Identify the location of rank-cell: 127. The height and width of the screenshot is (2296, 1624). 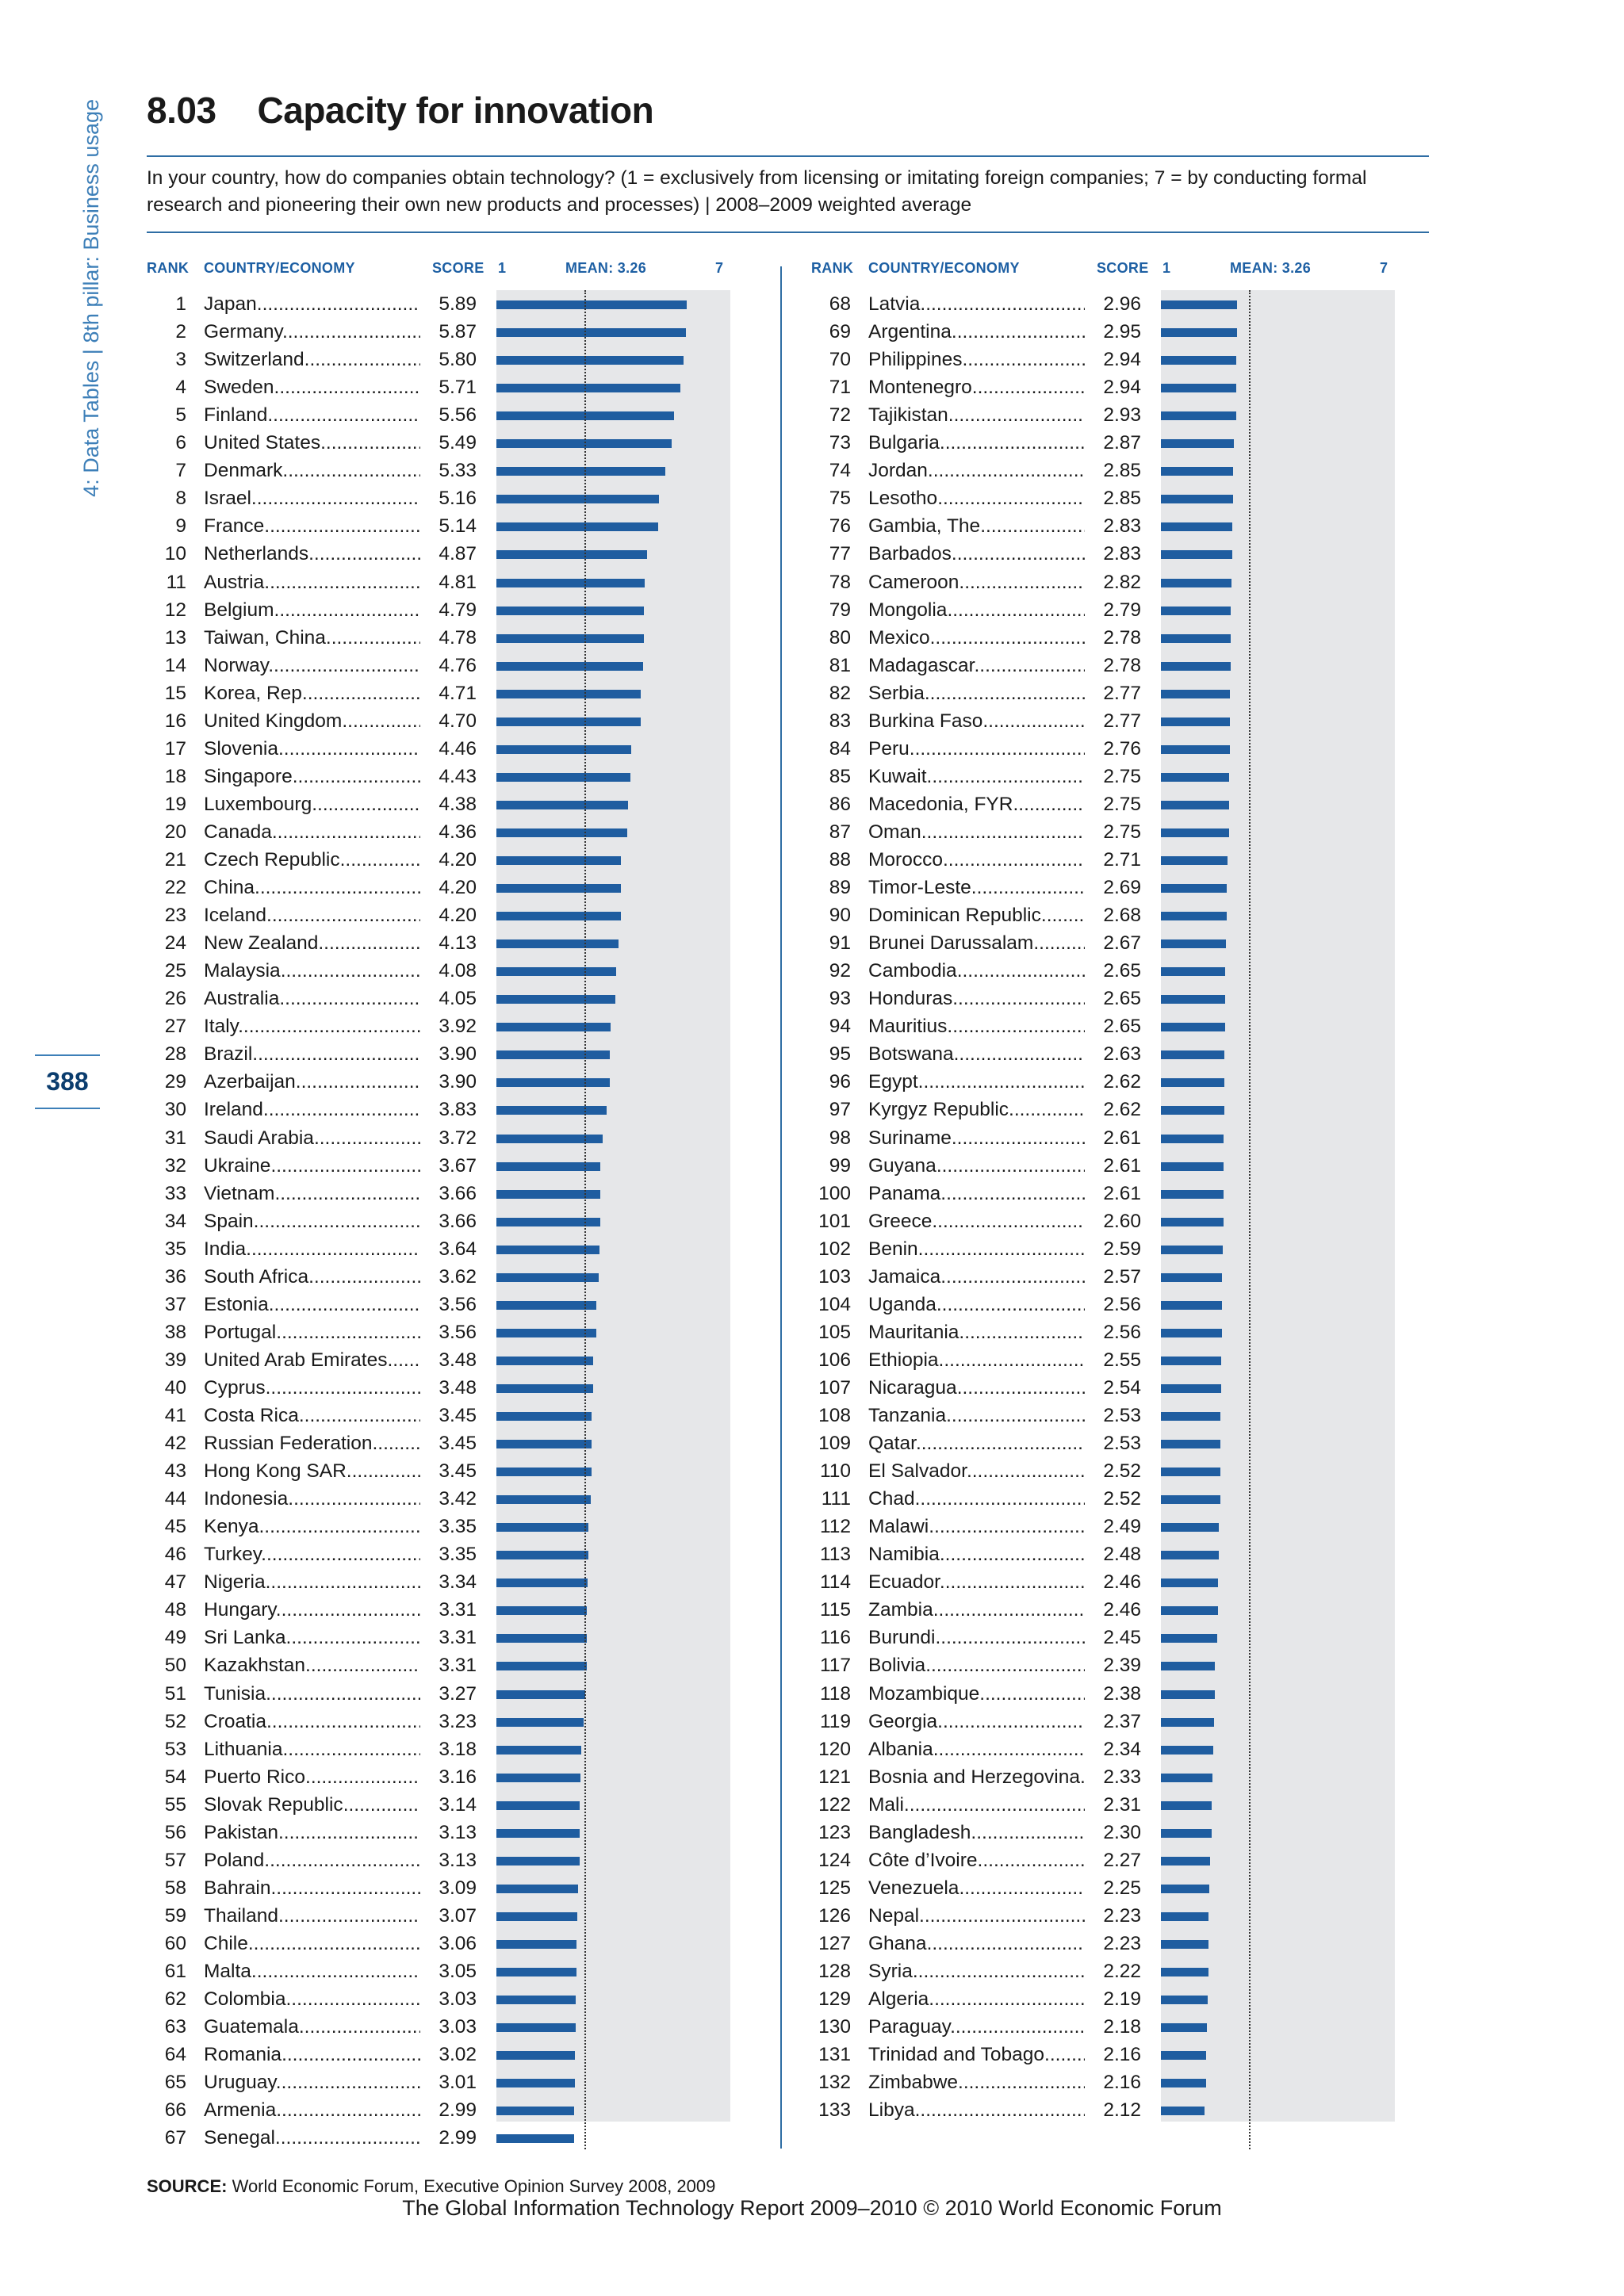
(834, 1943).